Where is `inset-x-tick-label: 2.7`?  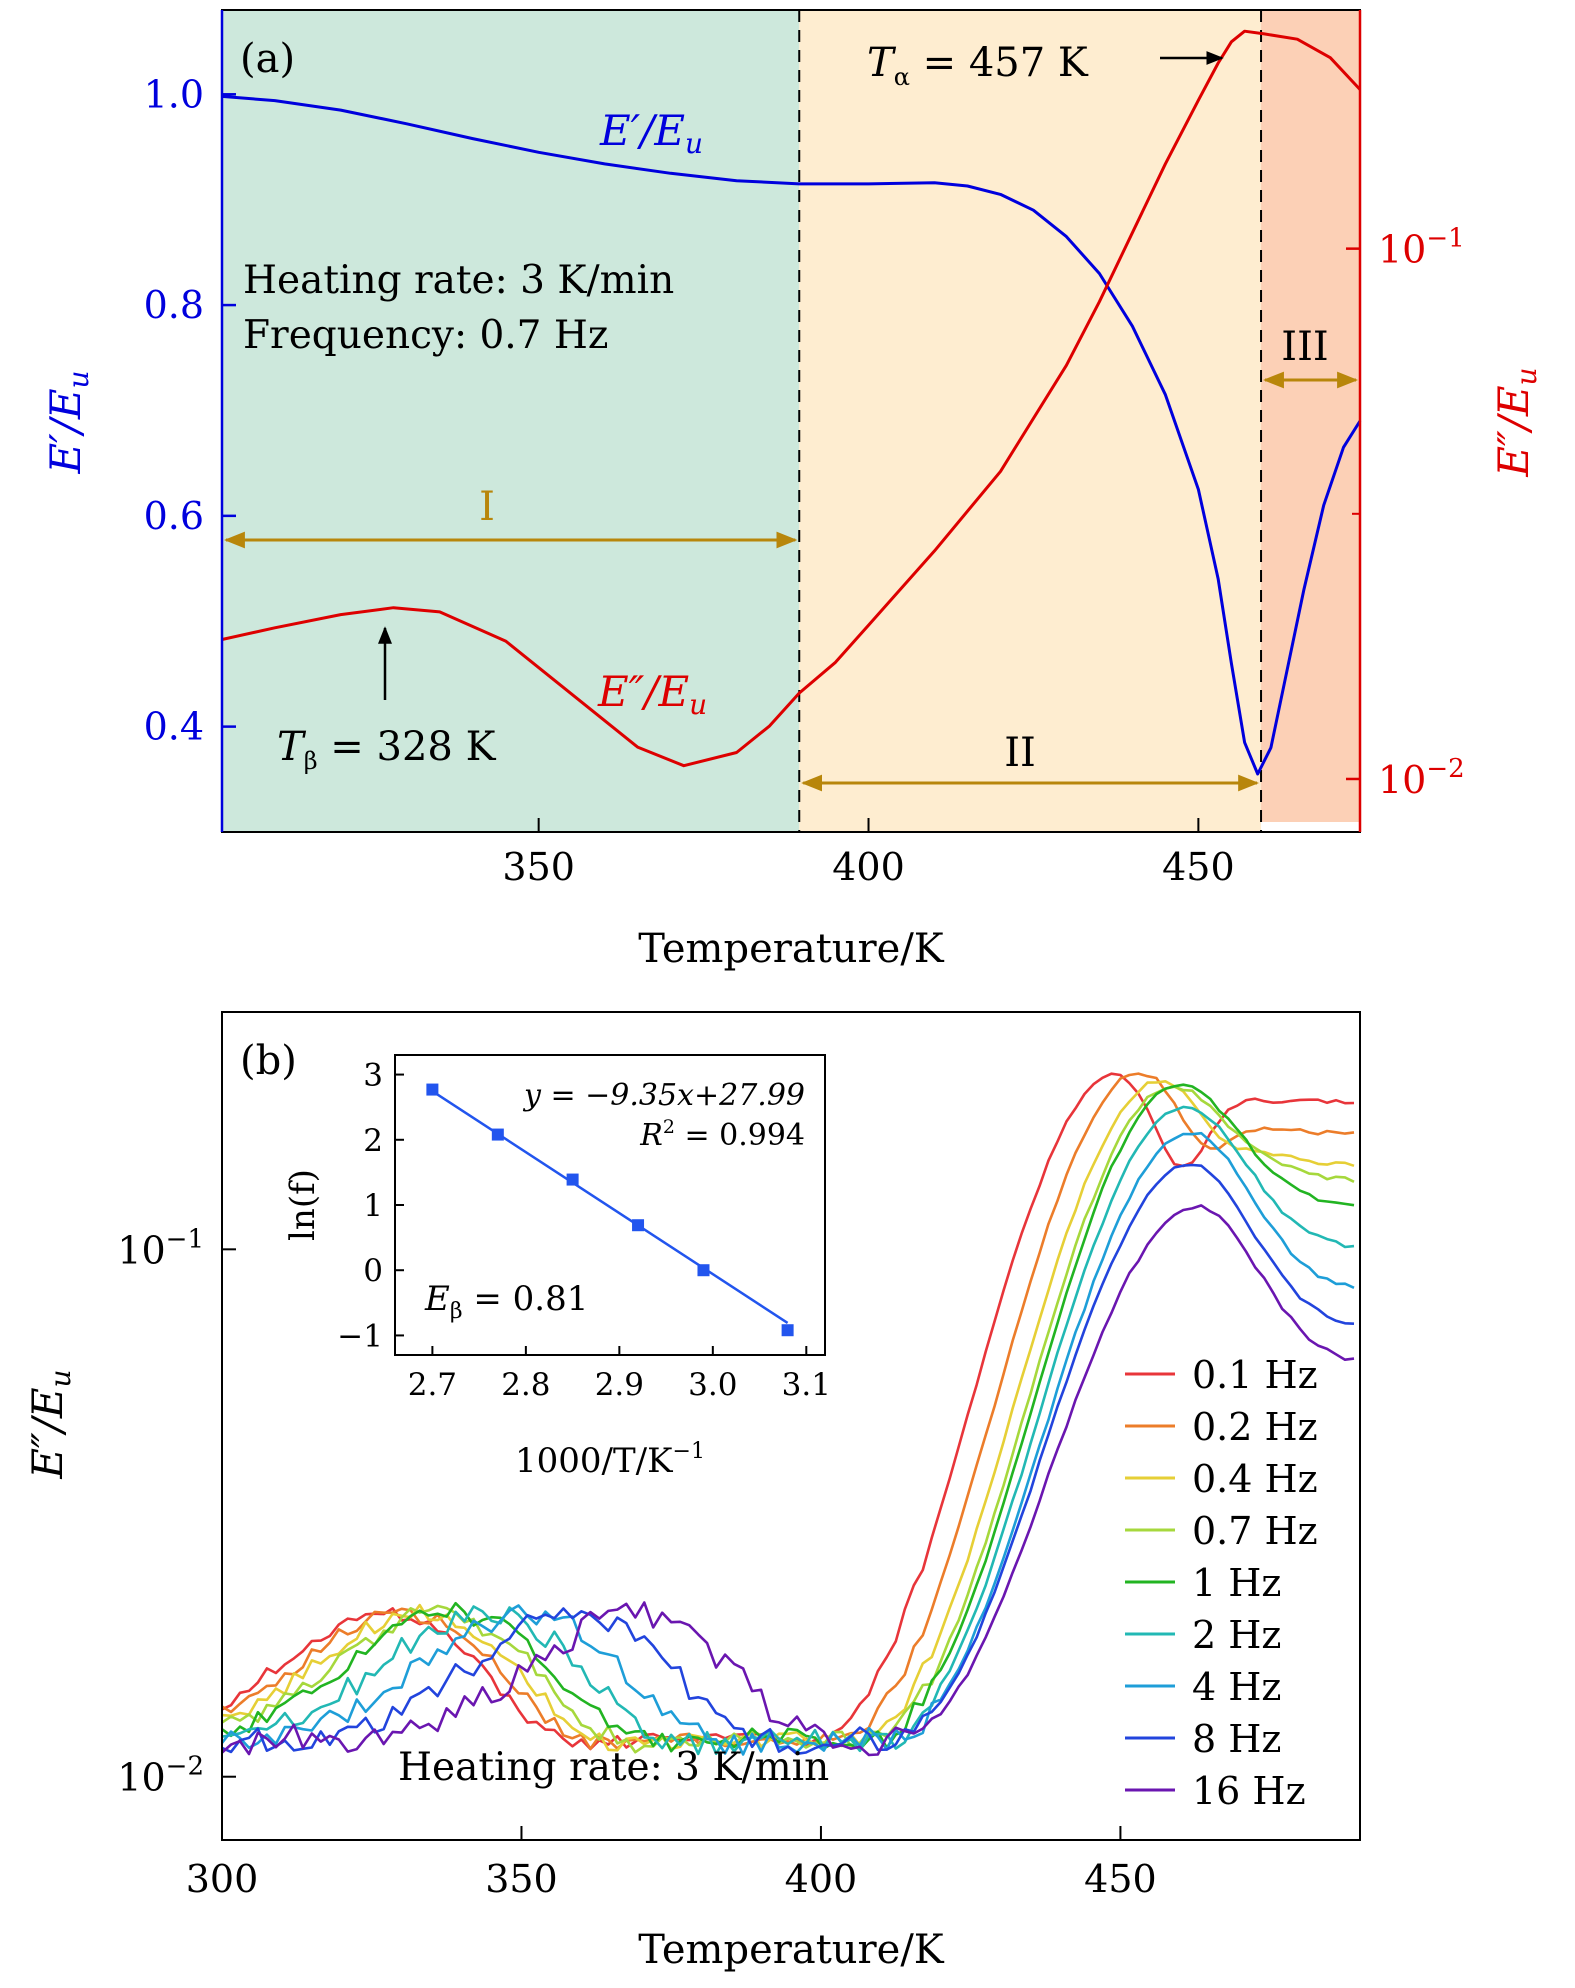 inset-x-tick-label: 2.7 is located at coordinates (432, 1385).